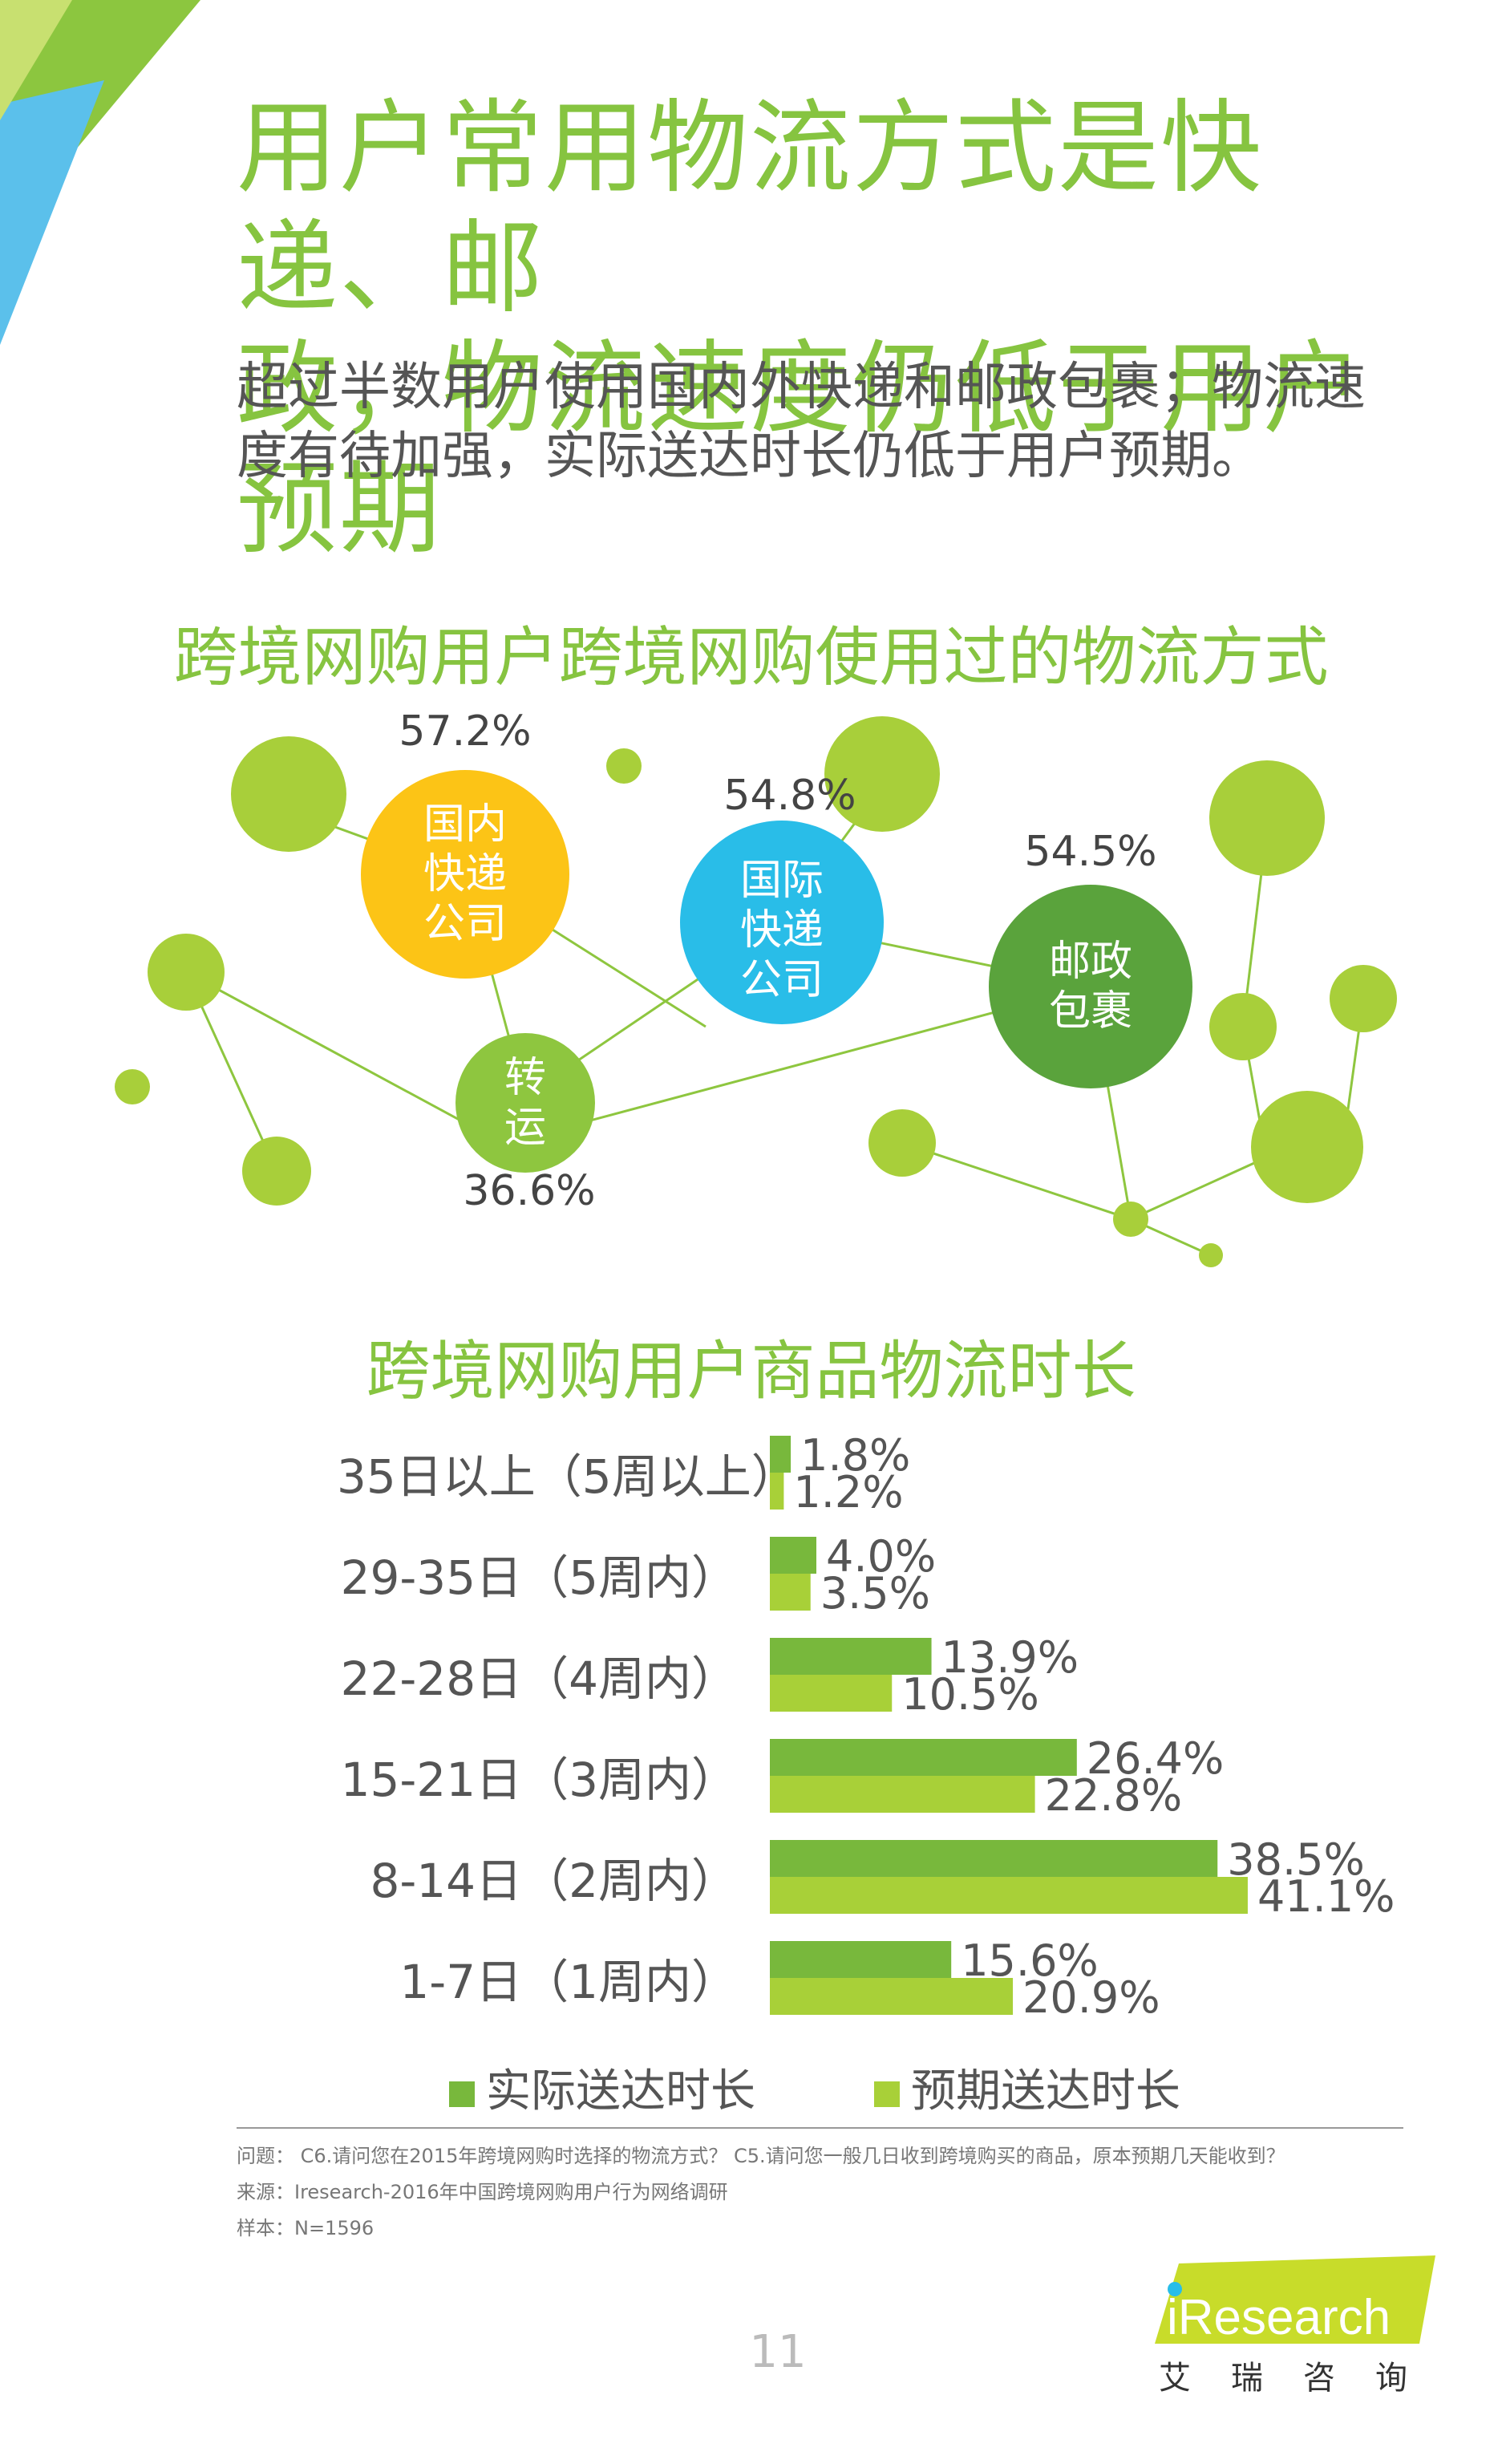  Describe the element at coordinates (1303, 2378) in the screenshot. I see `logo-chinese-name: 艾瑞咨询` at that location.